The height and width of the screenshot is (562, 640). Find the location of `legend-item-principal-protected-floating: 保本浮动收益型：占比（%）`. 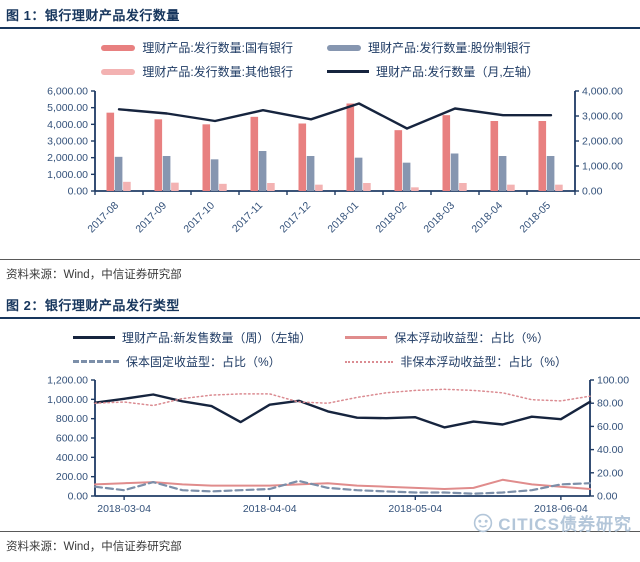

legend-item-principal-protected-floating: 保本浮动收益型：占比（%） is located at coordinates (456, 337).